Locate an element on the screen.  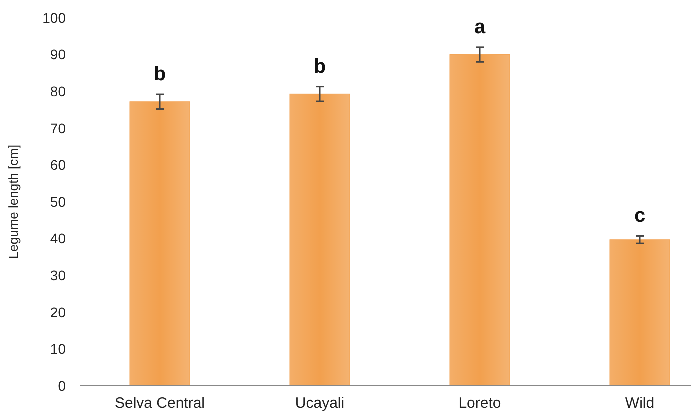
x-tick-label: Wild is located at coordinates (640, 403).